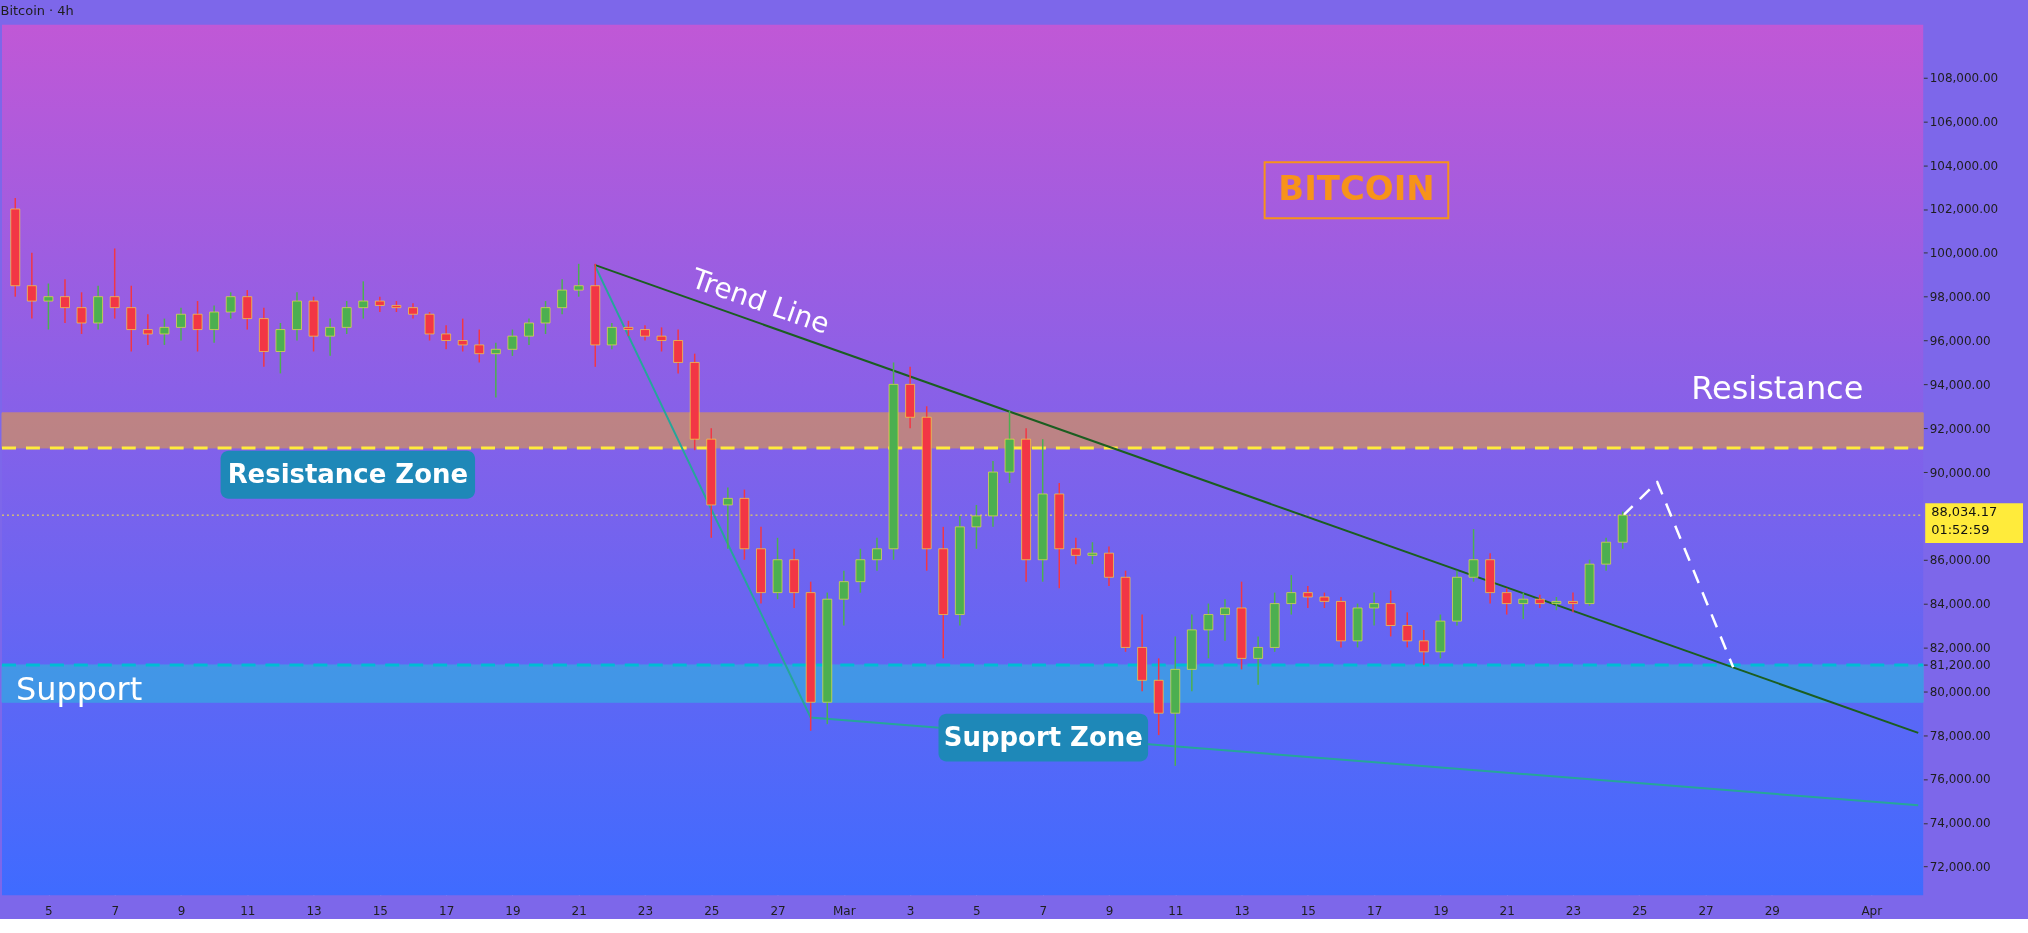 The width and height of the screenshot is (2028, 933). Describe the element at coordinates (1964, 253) in the screenshot. I see `y-tick-label: 100,000.00` at that location.